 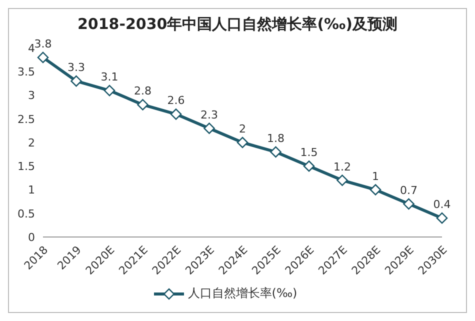 I want to click on data-label: 1.8, so click(x=275, y=138).